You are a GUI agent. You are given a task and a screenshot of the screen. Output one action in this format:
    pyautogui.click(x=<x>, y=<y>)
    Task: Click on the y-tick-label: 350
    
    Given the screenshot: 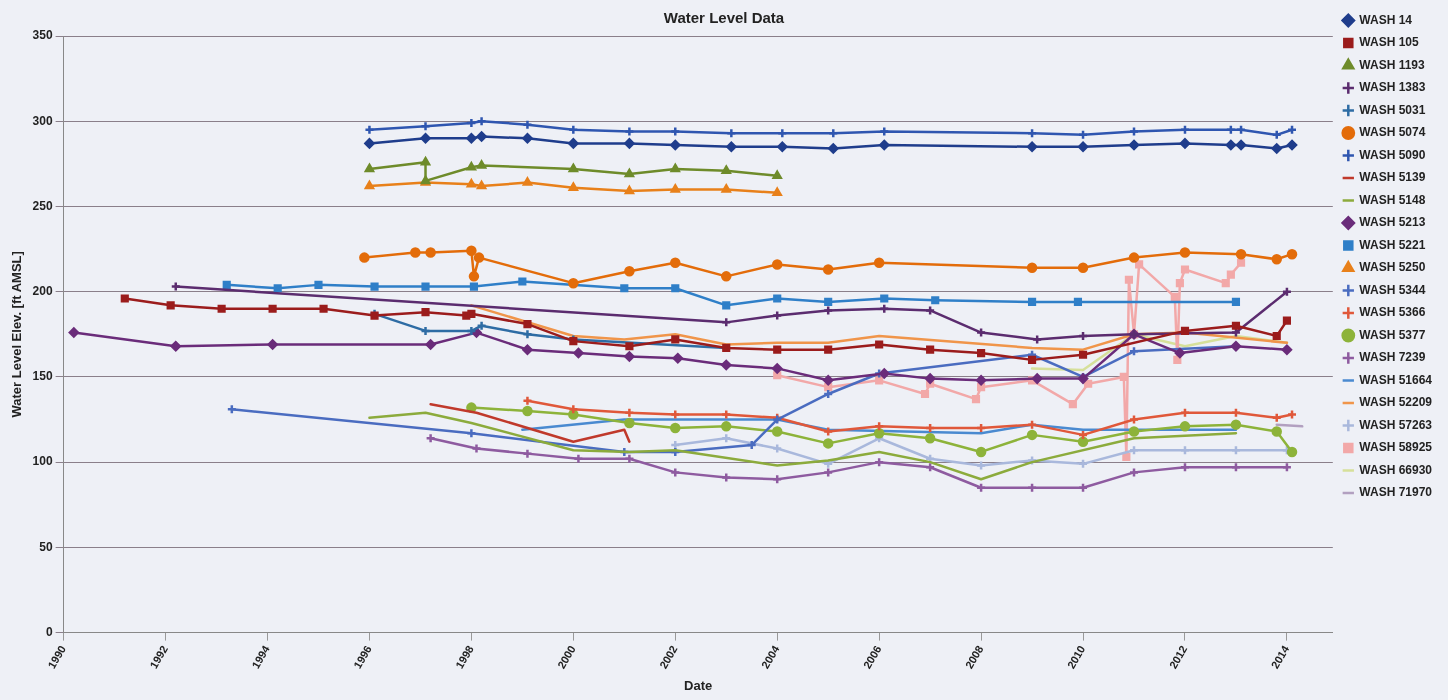 What is the action you would take?
    pyautogui.click(x=42, y=35)
    